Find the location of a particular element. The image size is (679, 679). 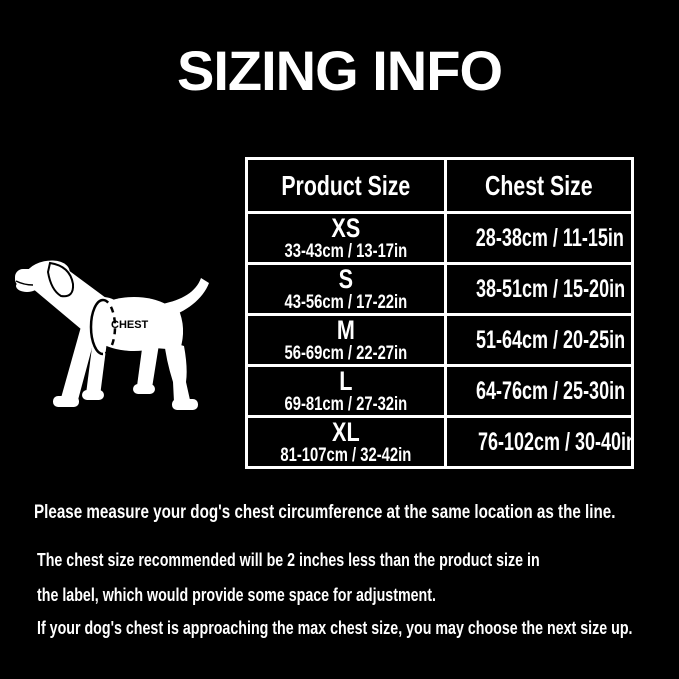

chest-size-cell: 51-64cm / 20-25in is located at coordinates (539, 340).